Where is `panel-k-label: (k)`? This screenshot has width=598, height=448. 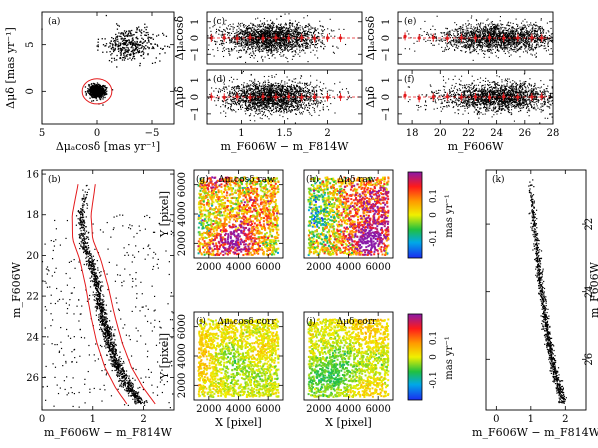 panel-k-label: (k) is located at coordinates (498, 179).